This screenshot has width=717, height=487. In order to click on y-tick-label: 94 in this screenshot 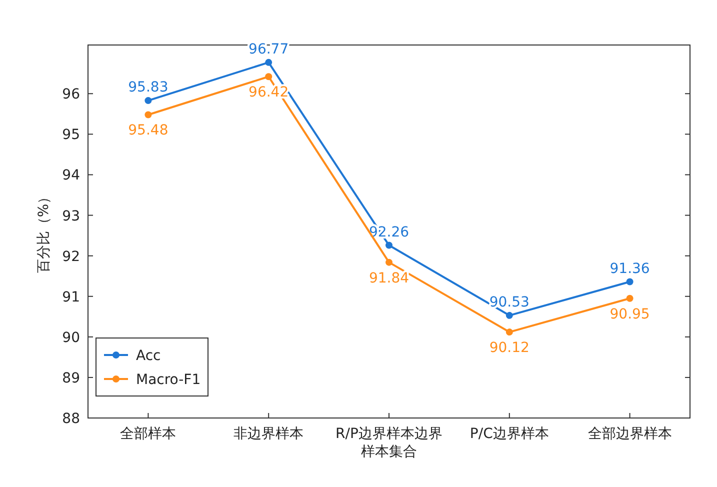, I will do `click(71, 176)`.